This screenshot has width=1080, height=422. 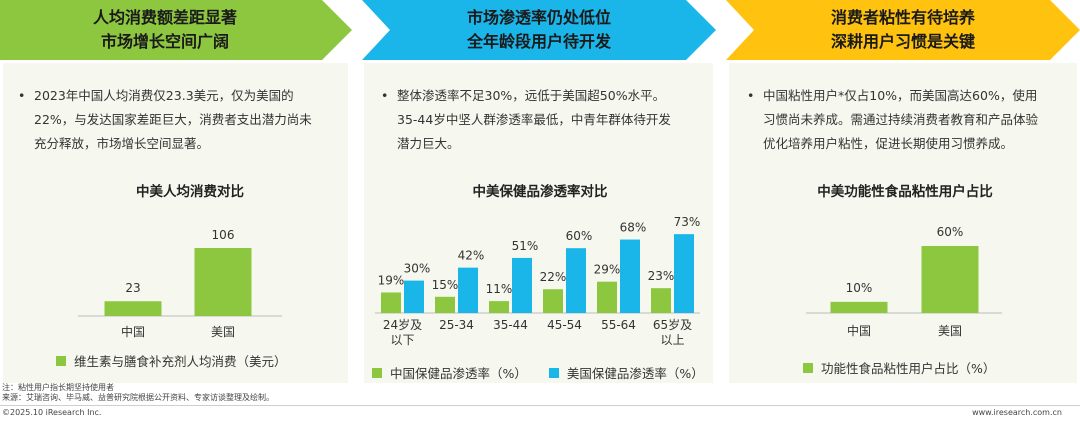 I want to click on us-value-label: 51%, so click(x=525, y=246).